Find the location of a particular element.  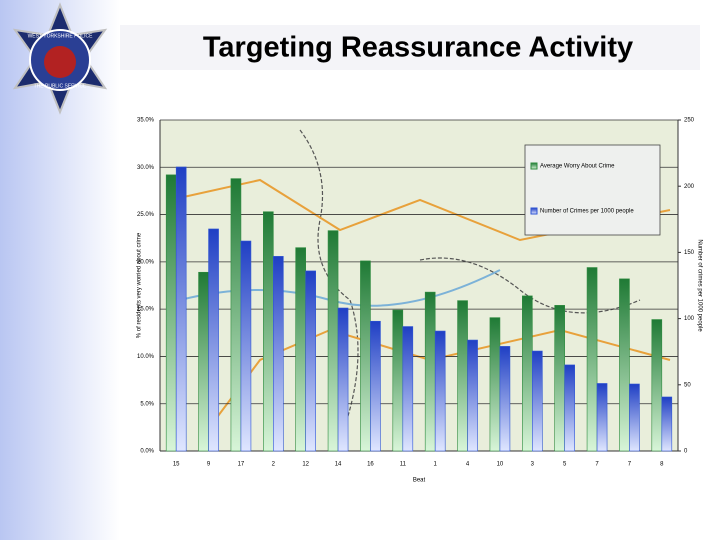

x-tick-label: 15 is located at coordinates (176, 465).